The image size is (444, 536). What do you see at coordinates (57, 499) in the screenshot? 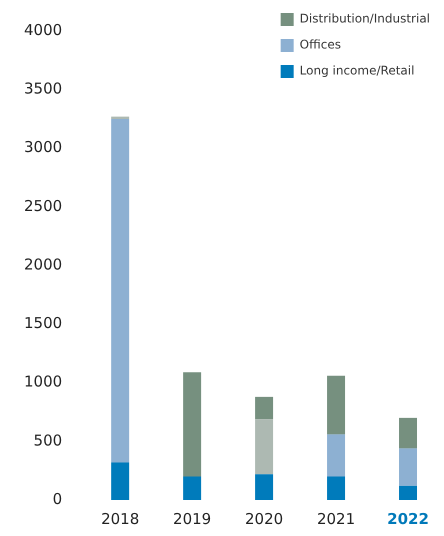
I see `y-tick-label: 0` at bounding box center [57, 499].